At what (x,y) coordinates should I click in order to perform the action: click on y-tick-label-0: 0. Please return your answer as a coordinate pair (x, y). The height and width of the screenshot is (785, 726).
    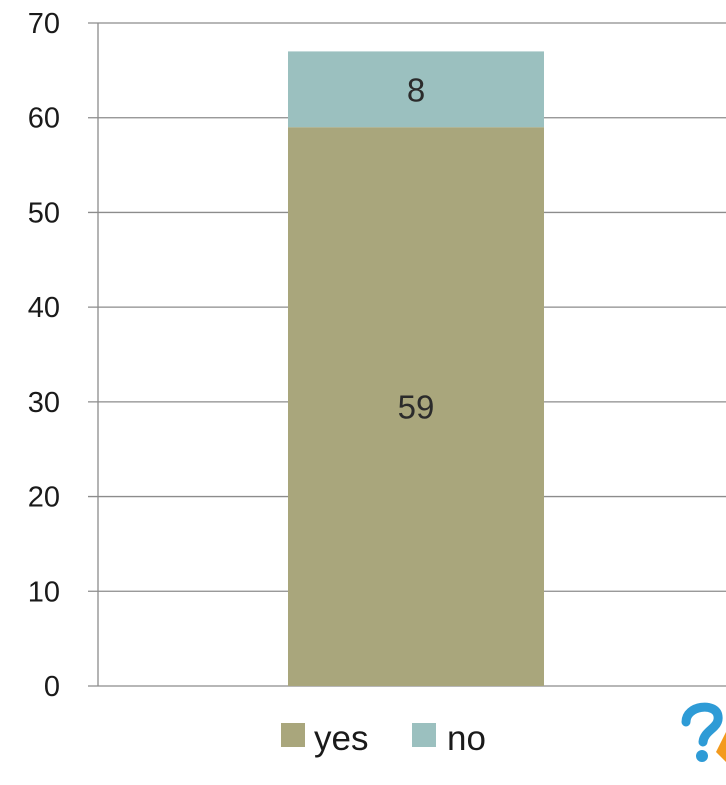
    Looking at the image, I should click on (52, 687).